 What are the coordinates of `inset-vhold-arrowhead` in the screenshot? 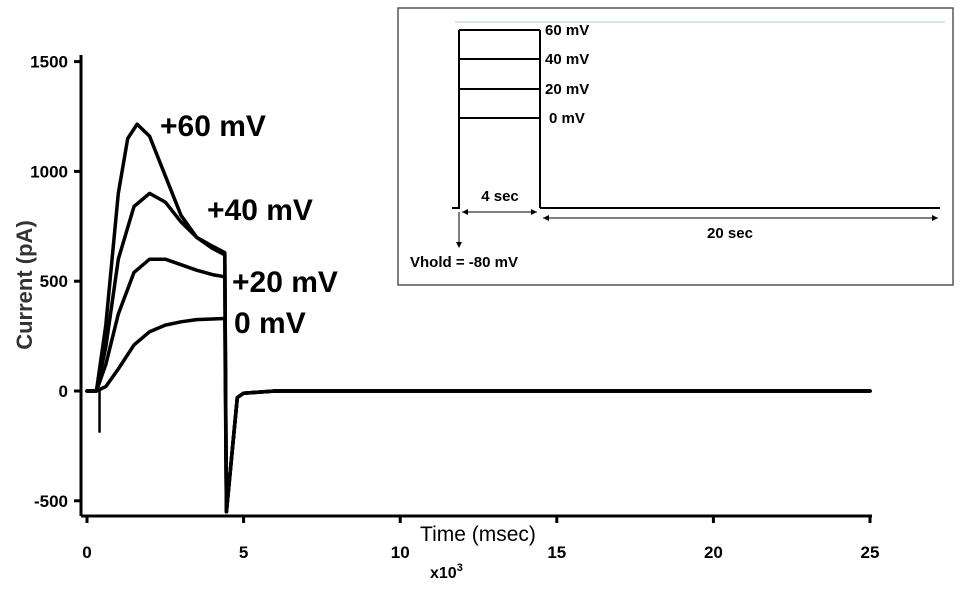 It's located at (459, 245).